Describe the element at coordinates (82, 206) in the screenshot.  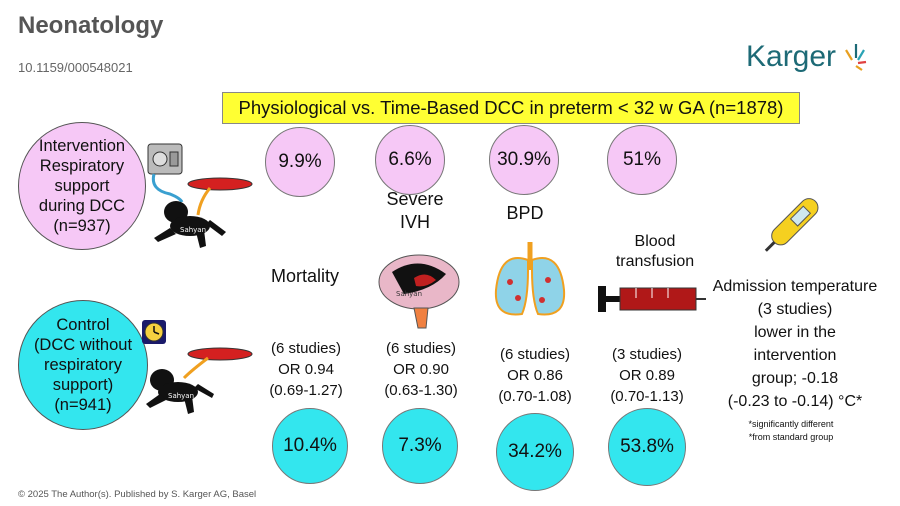
I see `intervention-line: during DCC` at that location.